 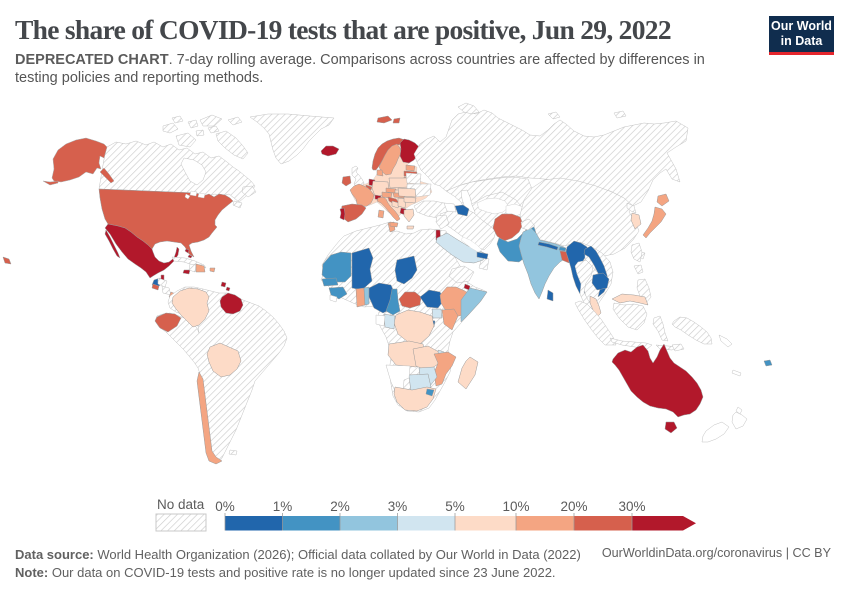 I want to click on svg-text: 30%, so click(x=631, y=506).